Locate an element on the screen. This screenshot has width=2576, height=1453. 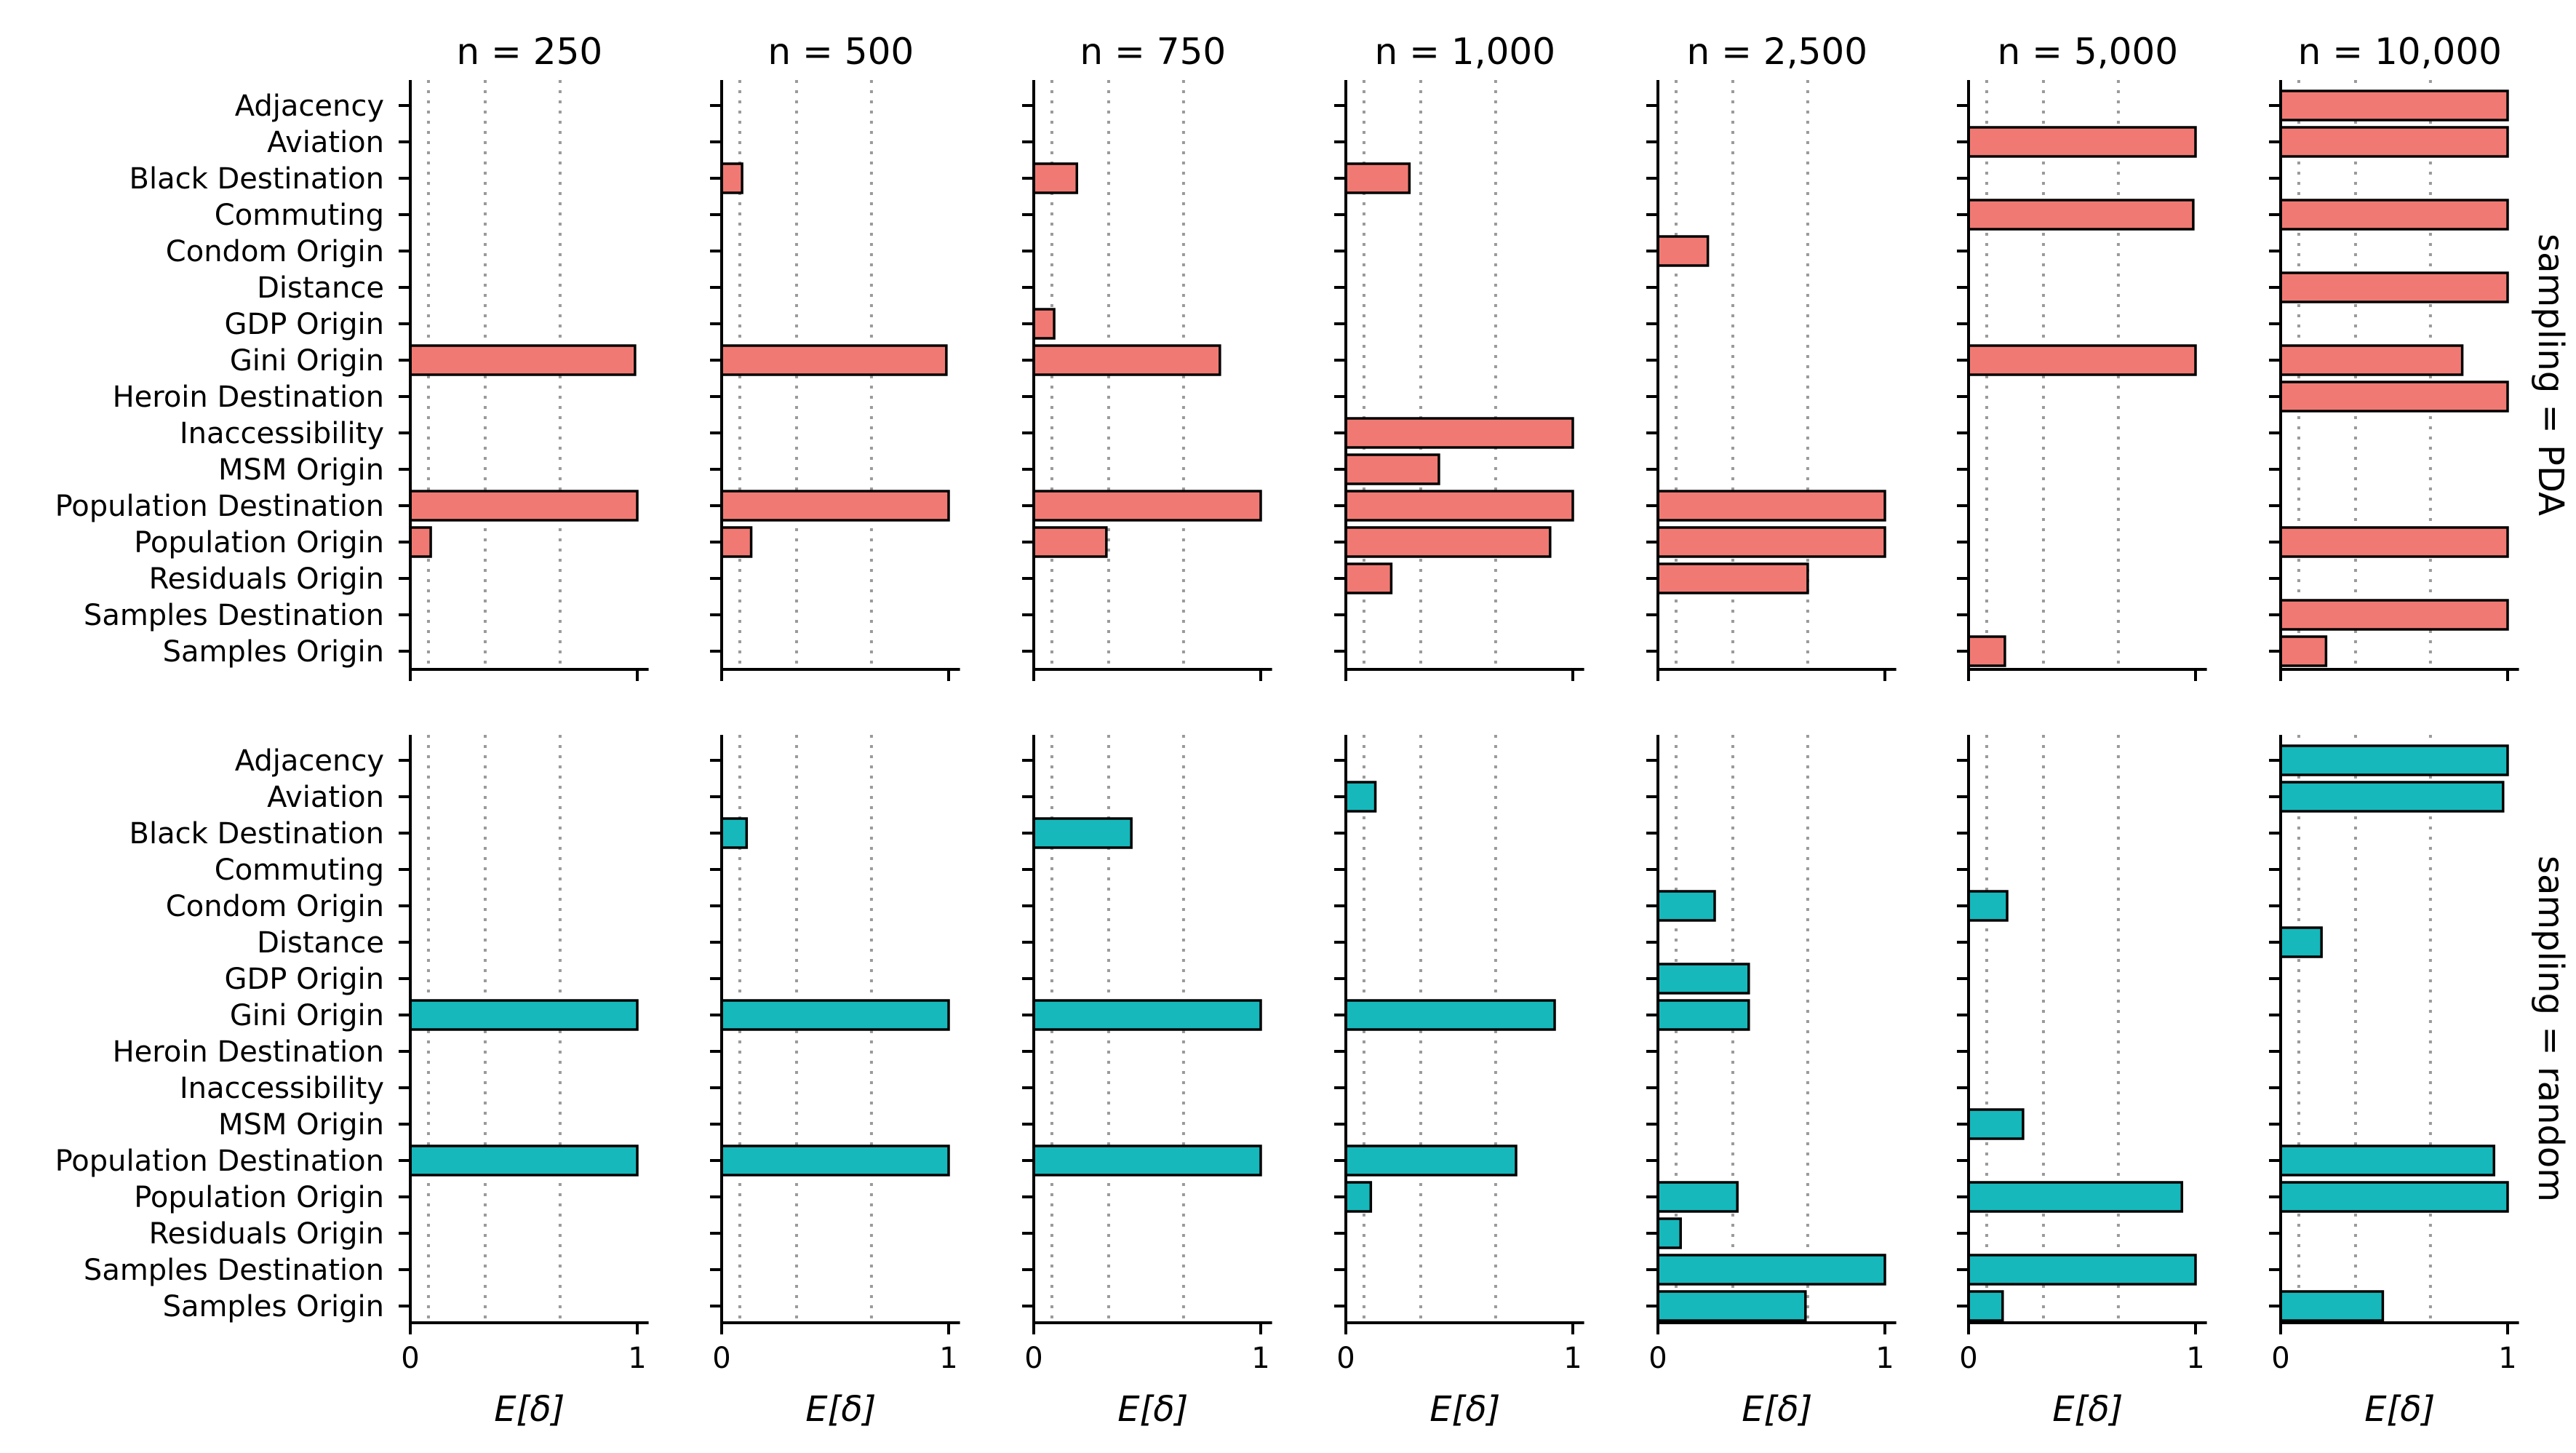
panel-title: n = 5,000 is located at coordinates (2088, 52).